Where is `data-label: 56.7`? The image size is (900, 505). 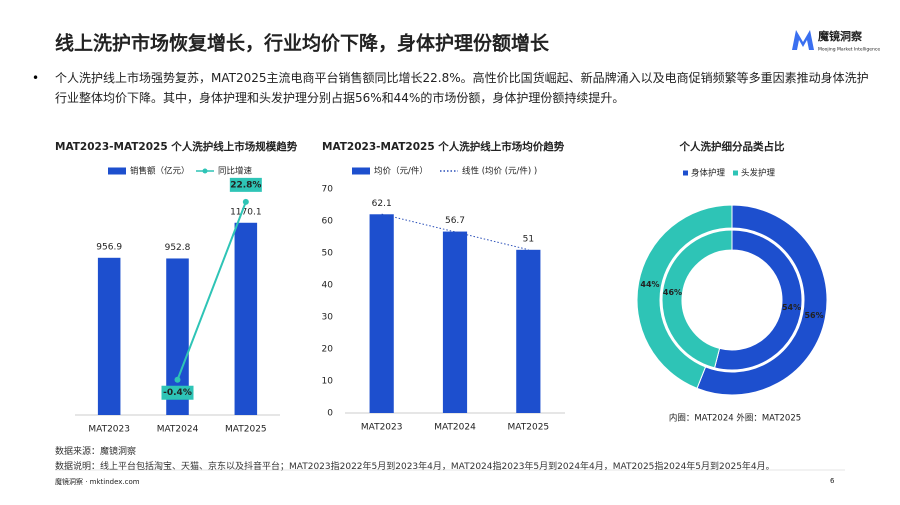
data-label: 56.7 is located at coordinates (455, 221).